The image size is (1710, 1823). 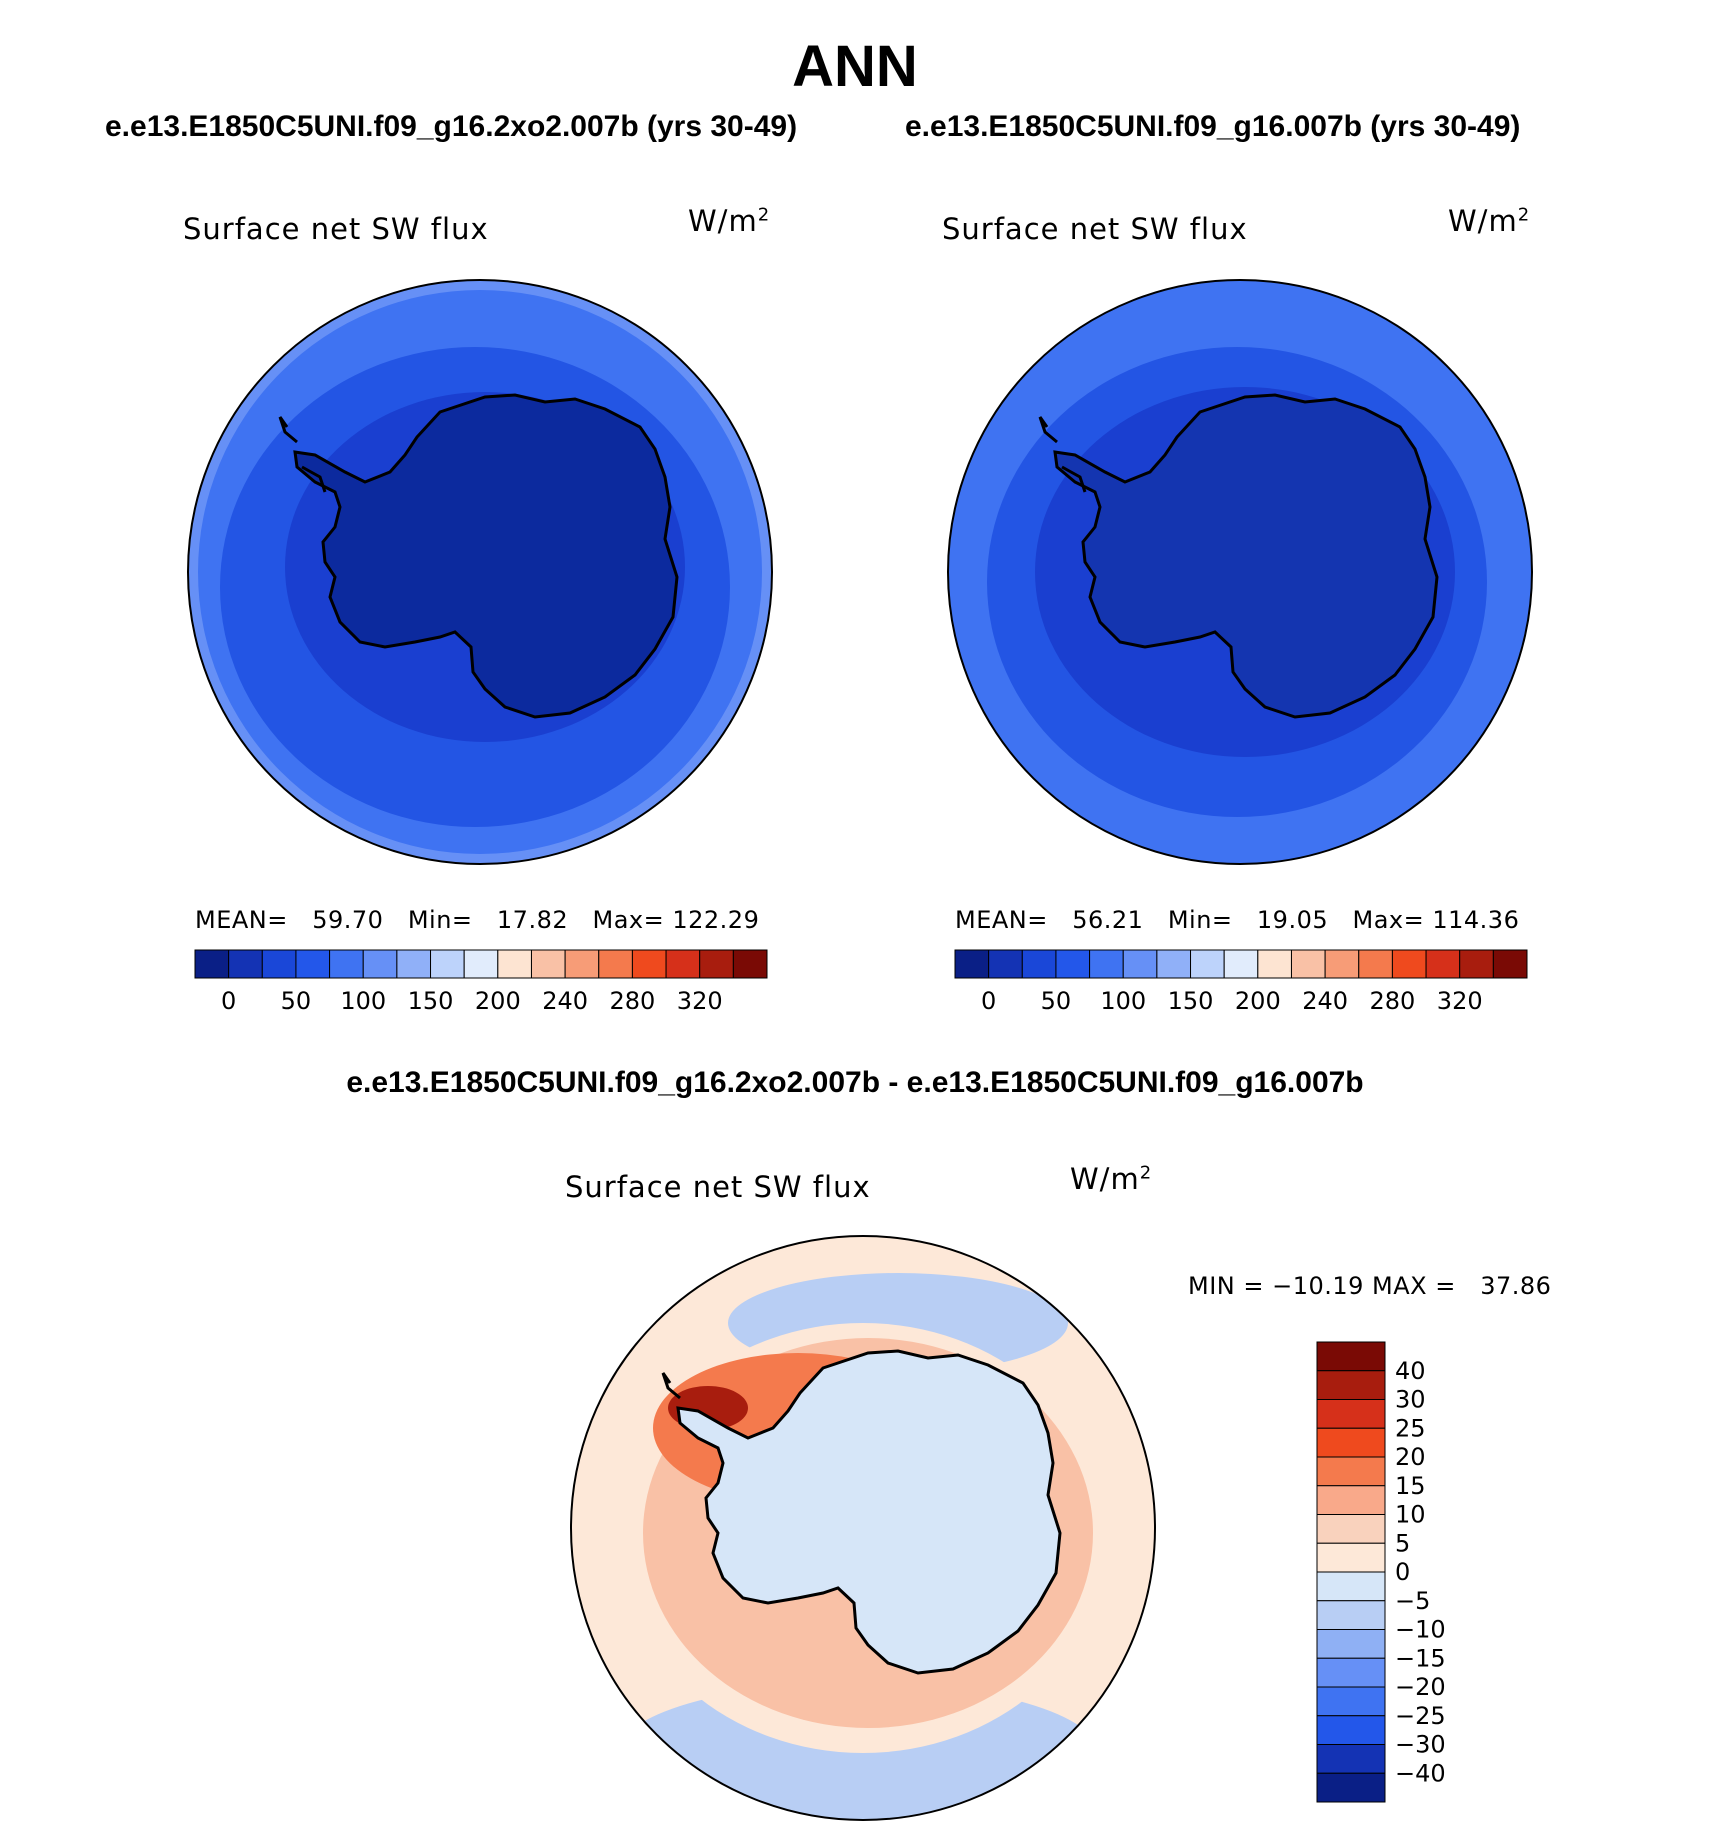 What do you see at coordinates (1483, 221) in the screenshot?
I see `units-base-right: W/m` at bounding box center [1483, 221].